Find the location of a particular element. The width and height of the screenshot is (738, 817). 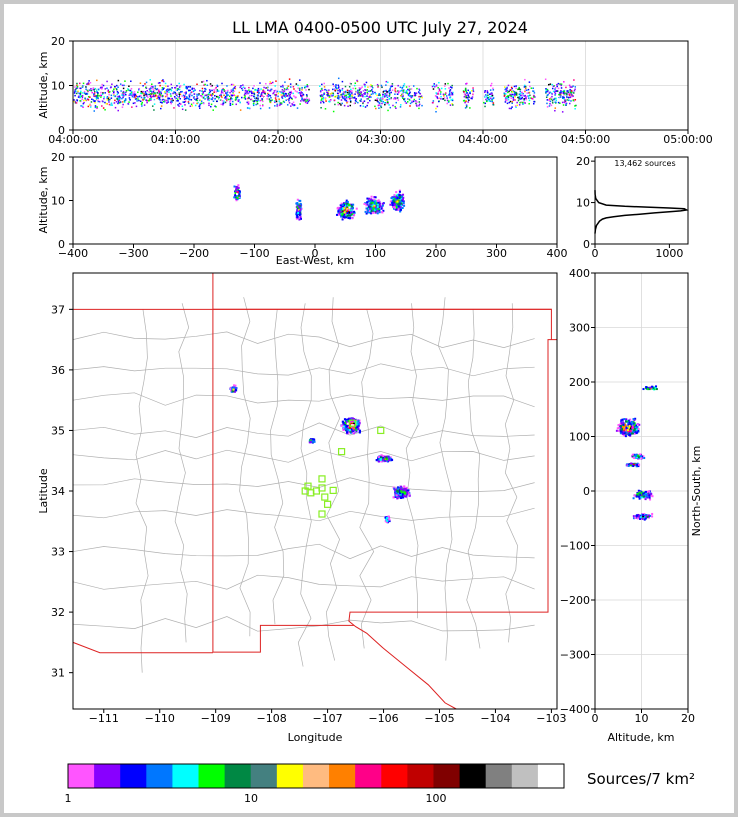

x-tick-label: −110 is located at coordinates (160, 718).